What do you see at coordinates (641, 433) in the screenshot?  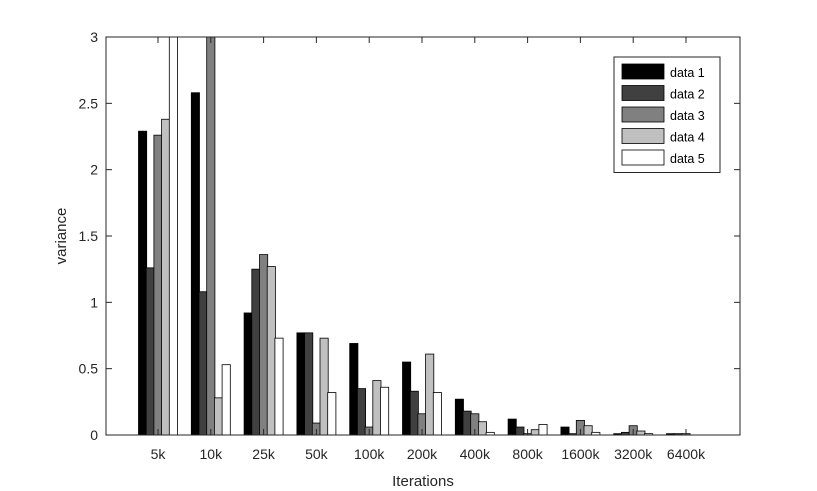 I see `bar-data-4-3200k` at bounding box center [641, 433].